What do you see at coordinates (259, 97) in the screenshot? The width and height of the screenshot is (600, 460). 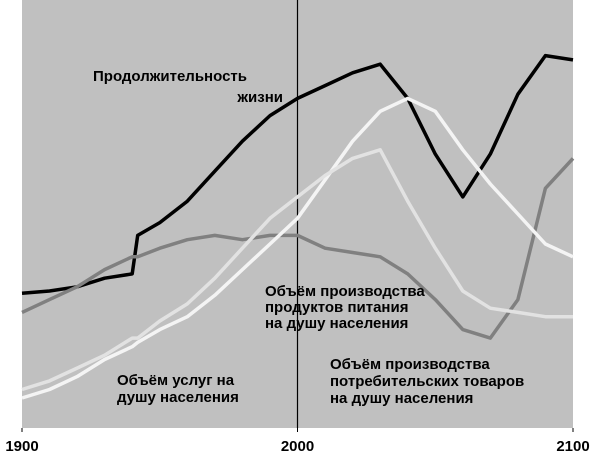 I see `series-label: жизни` at bounding box center [259, 97].